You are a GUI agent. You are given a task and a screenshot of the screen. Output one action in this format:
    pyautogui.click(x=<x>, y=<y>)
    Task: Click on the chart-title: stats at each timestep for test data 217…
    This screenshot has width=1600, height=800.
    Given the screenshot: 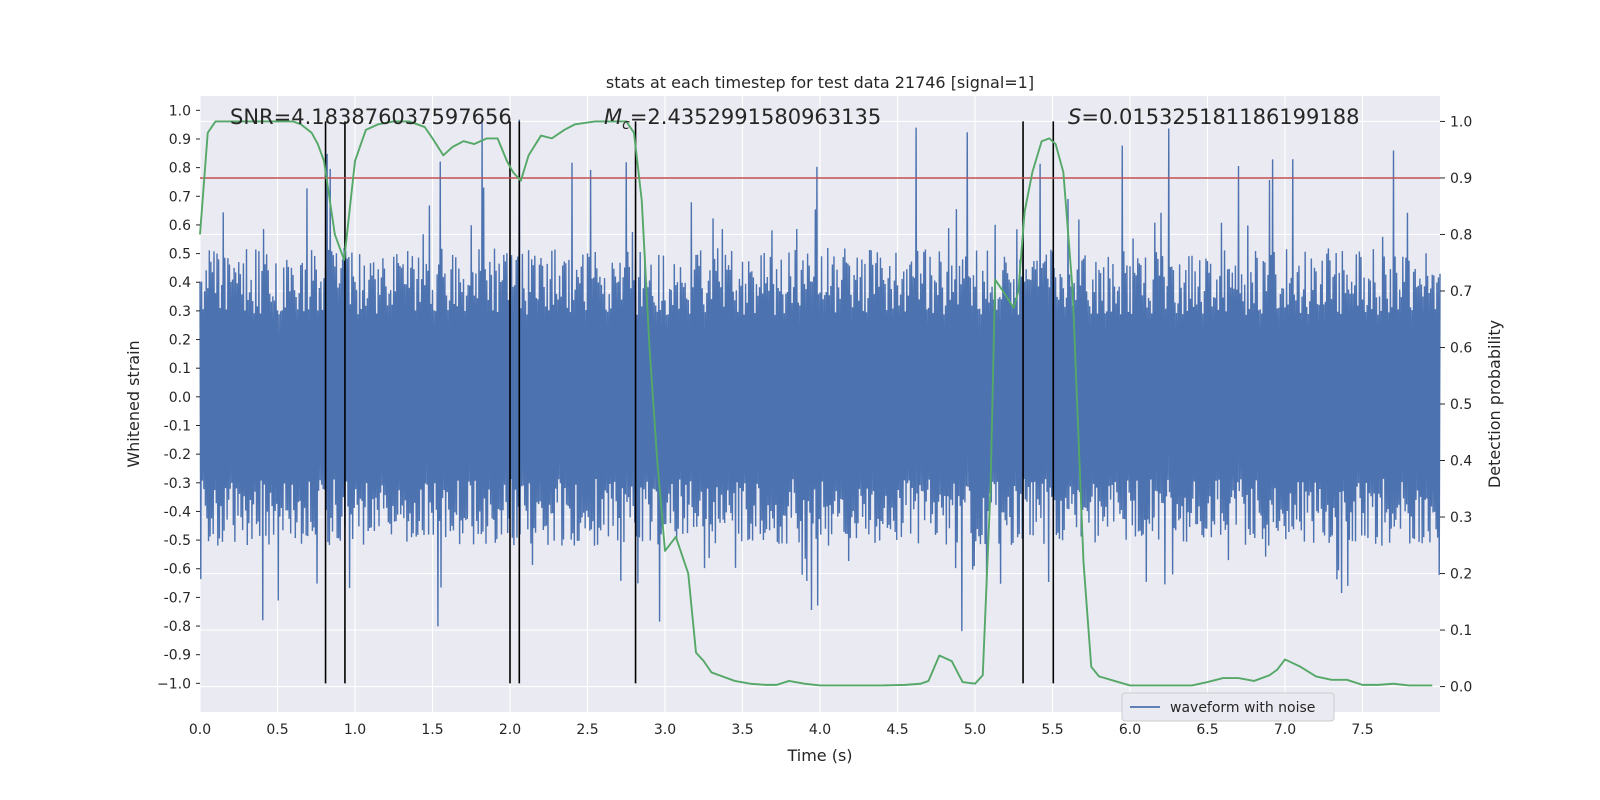 What is the action you would take?
    pyautogui.click(x=820, y=82)
    